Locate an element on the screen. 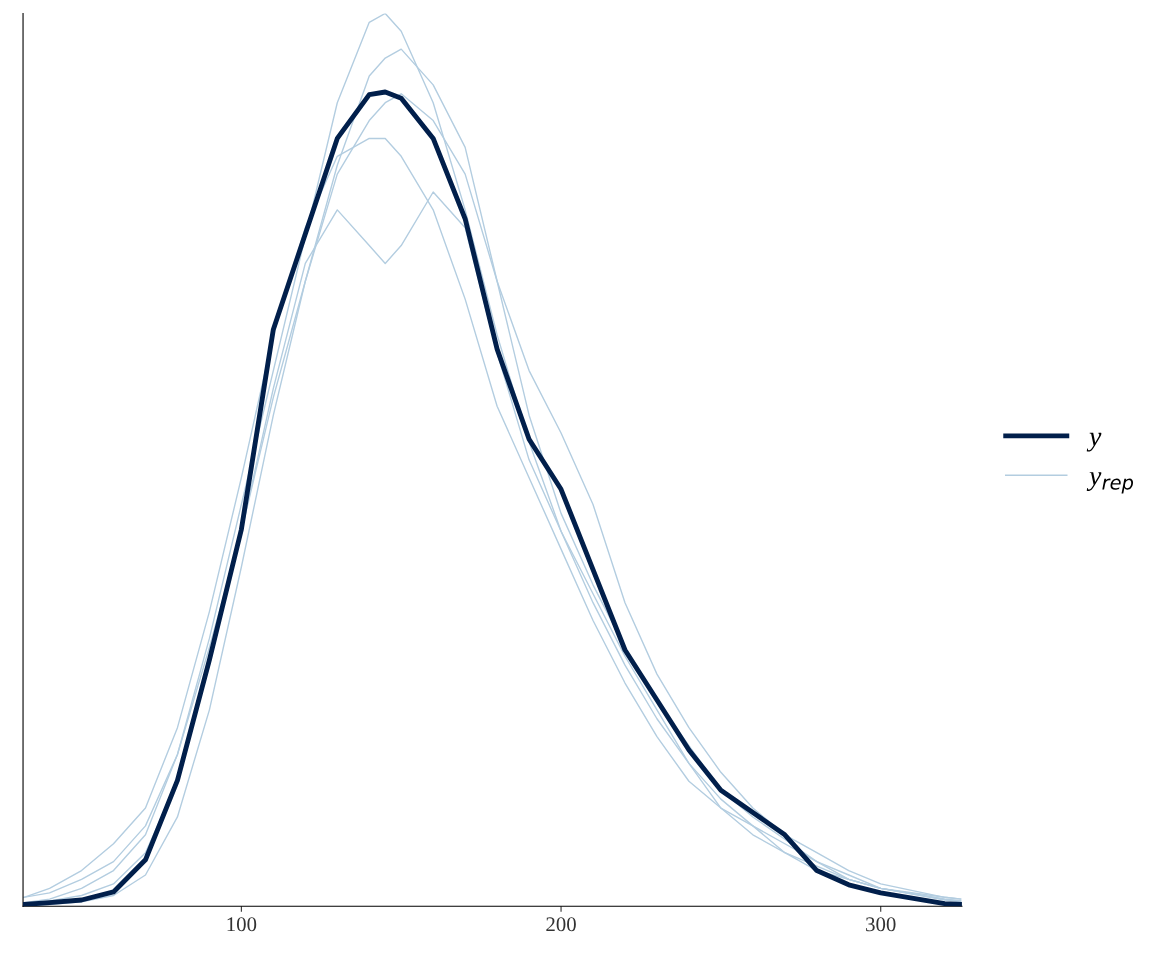  x-tick-label: 100 is located at coordinates (242, 924).